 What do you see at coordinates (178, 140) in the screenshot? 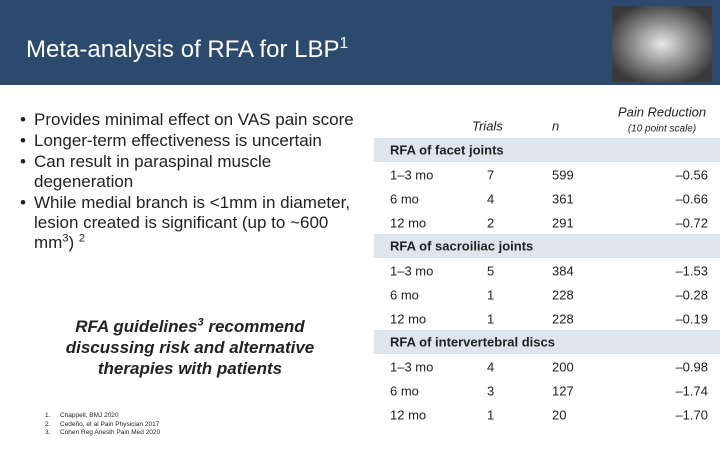
I see `text: Longer-term effectiveness is uncertain` at bounding box center [178, 140].